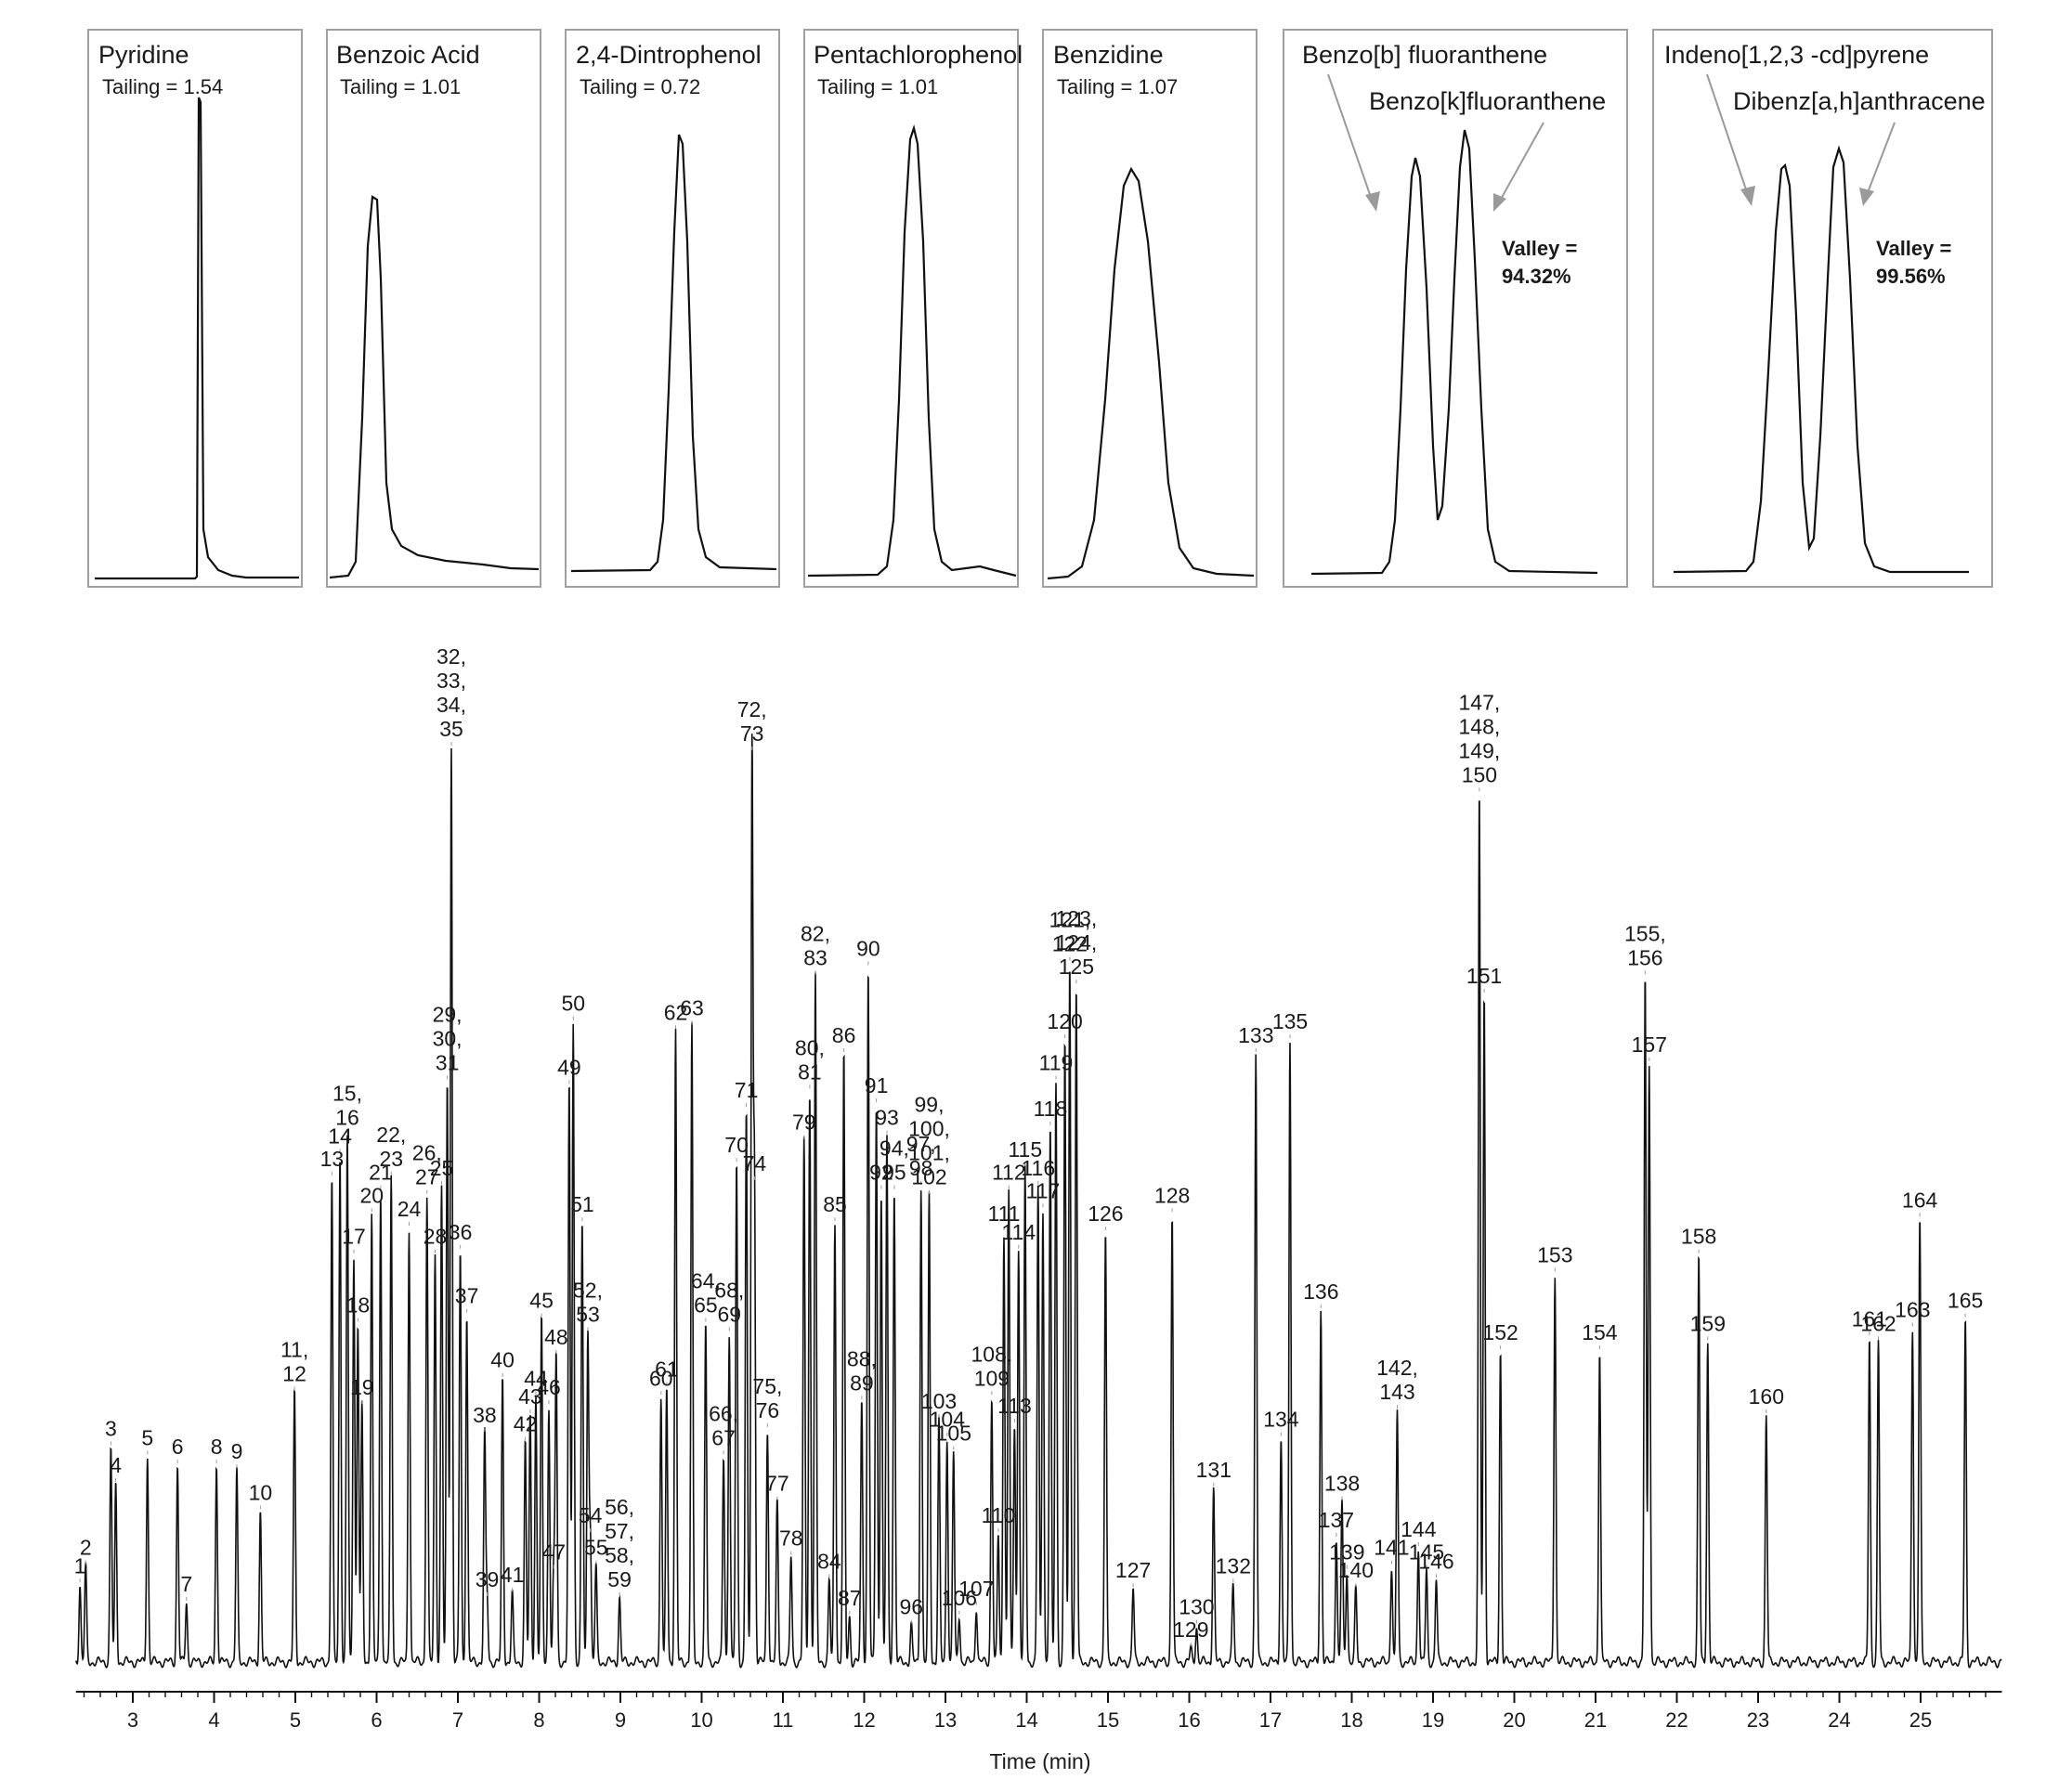  I want to click on callout-line, so click(1350, 138).